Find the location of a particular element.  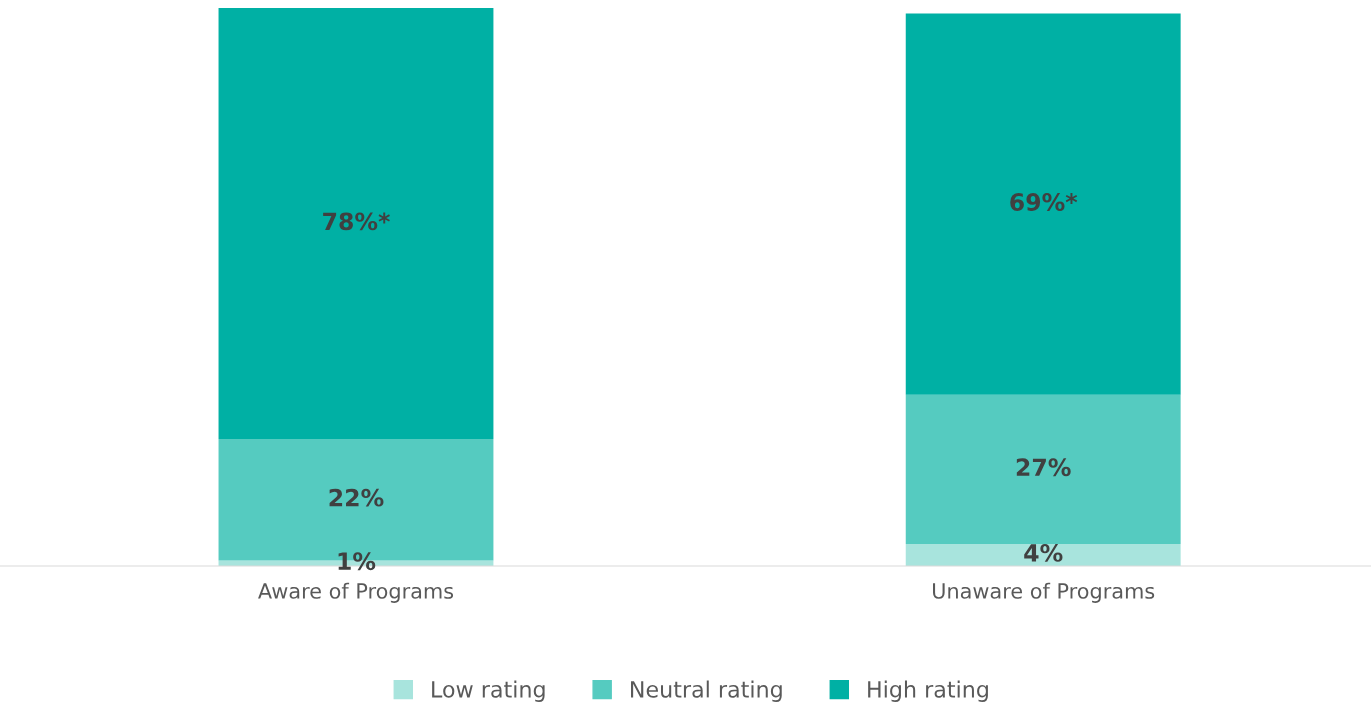

data-label: 1% is located at coordinates (357, 561).